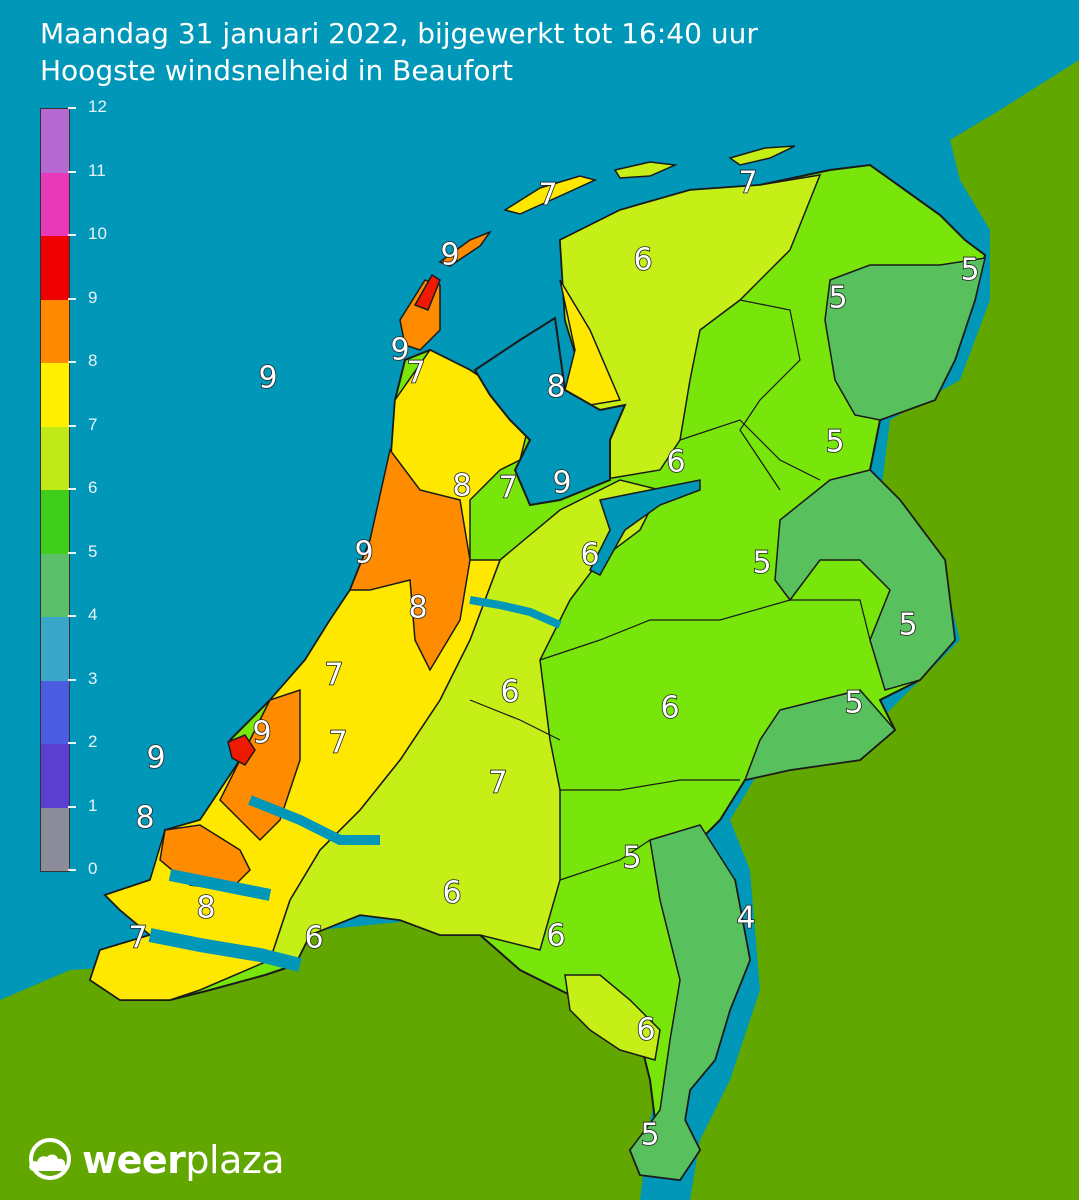 This screenshot has width=1079, height=1200. Describe the element at coordinates (93, 805) in the screenshot. I see `legend-tick-label: 1` at that location.